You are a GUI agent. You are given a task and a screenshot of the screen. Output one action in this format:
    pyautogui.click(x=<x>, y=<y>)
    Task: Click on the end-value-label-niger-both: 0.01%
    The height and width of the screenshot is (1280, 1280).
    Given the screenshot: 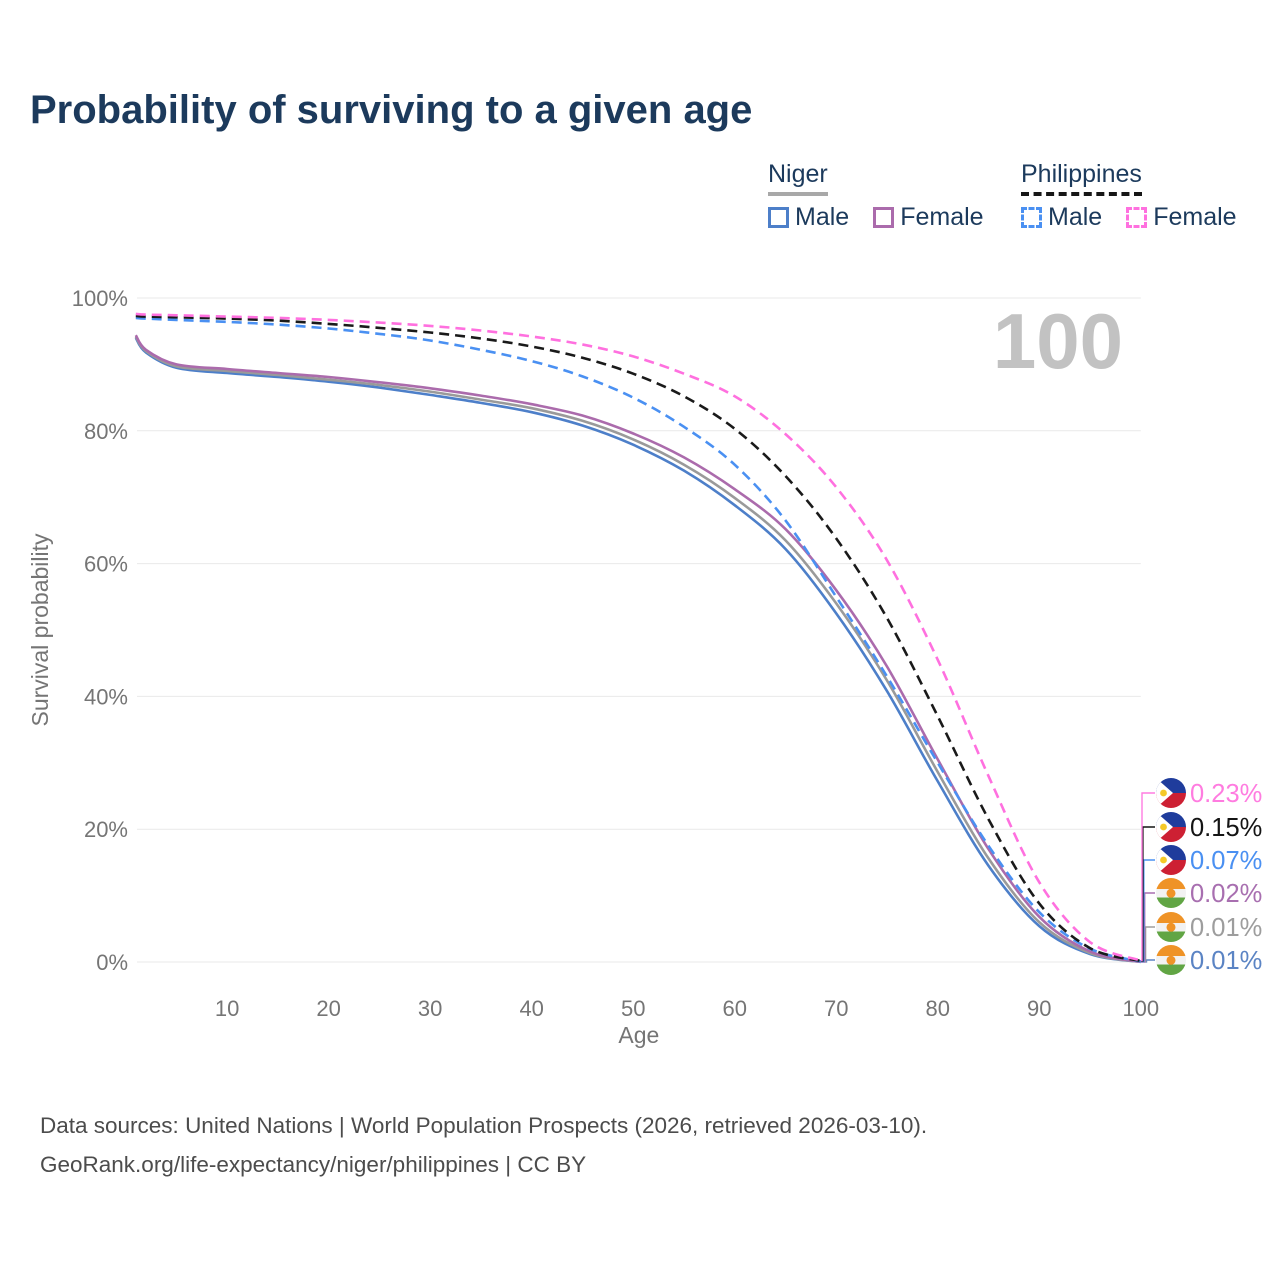 What is the action you would take?
    pyautogui.click(x=1226, y=928)
    